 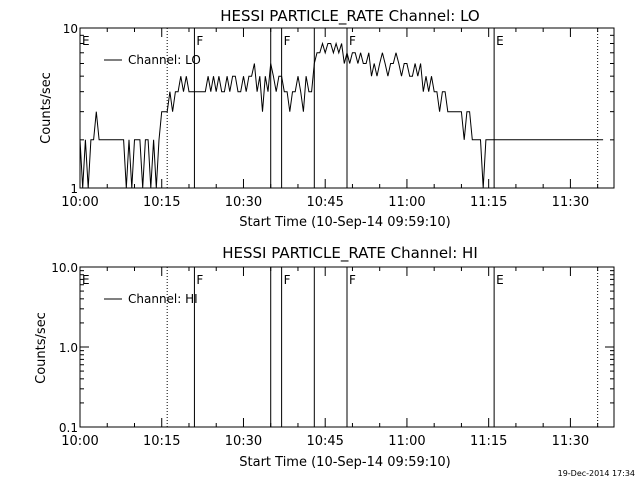 What do you see at coordinates (349, 16) in the screenshot?
I see `lo-chart-title: HESSI PARTICLE_RATE Channel: LO` at bounding box center [349, 16].